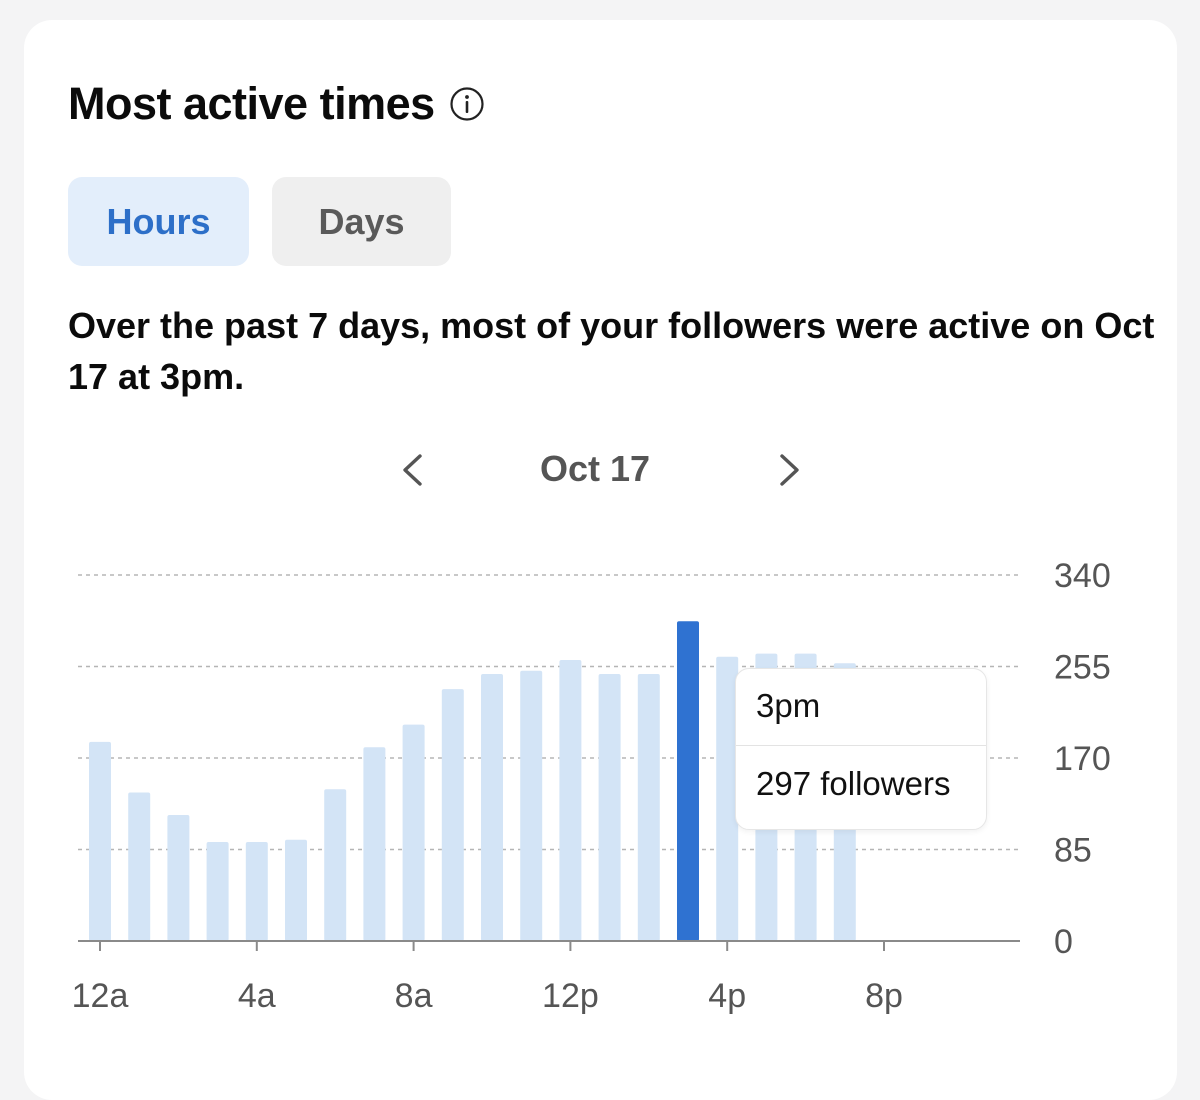 This screenshot has height=1100, width=1200. Describe the element at coordinates (1082, 668) in the screenshot. I see `y-tick-label: 255` at that location.